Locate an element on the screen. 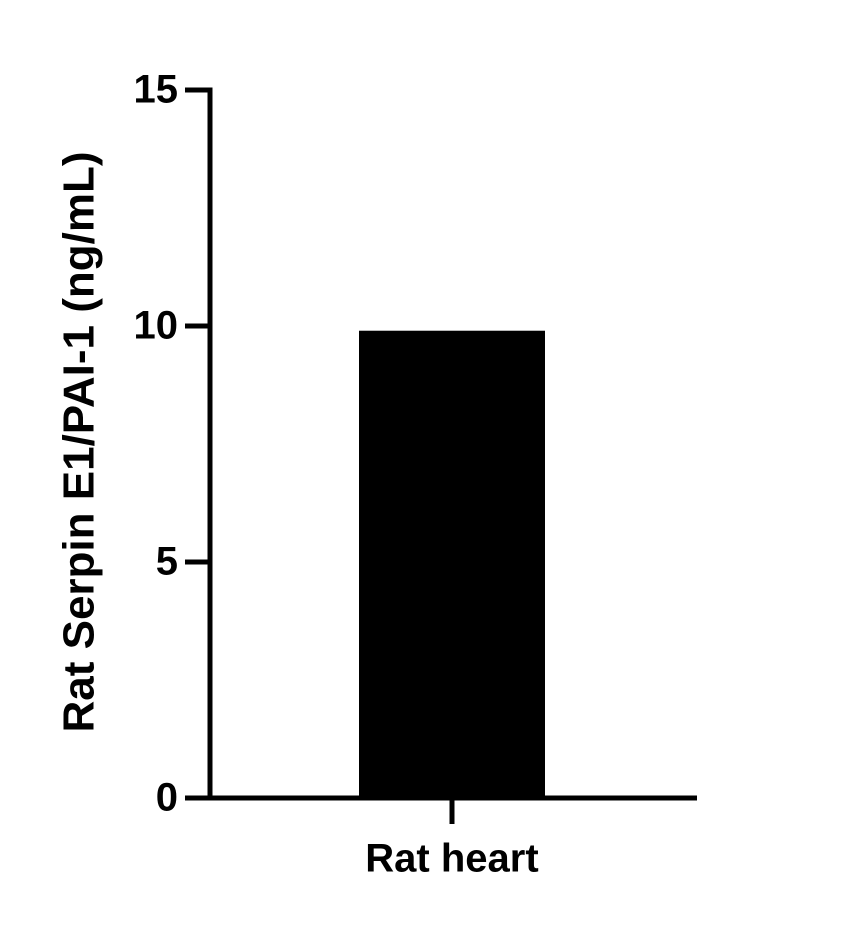 The width and height of the screenshot is (847, 925). x-tick-label: Rat heart is located at coordinates (451, 859).